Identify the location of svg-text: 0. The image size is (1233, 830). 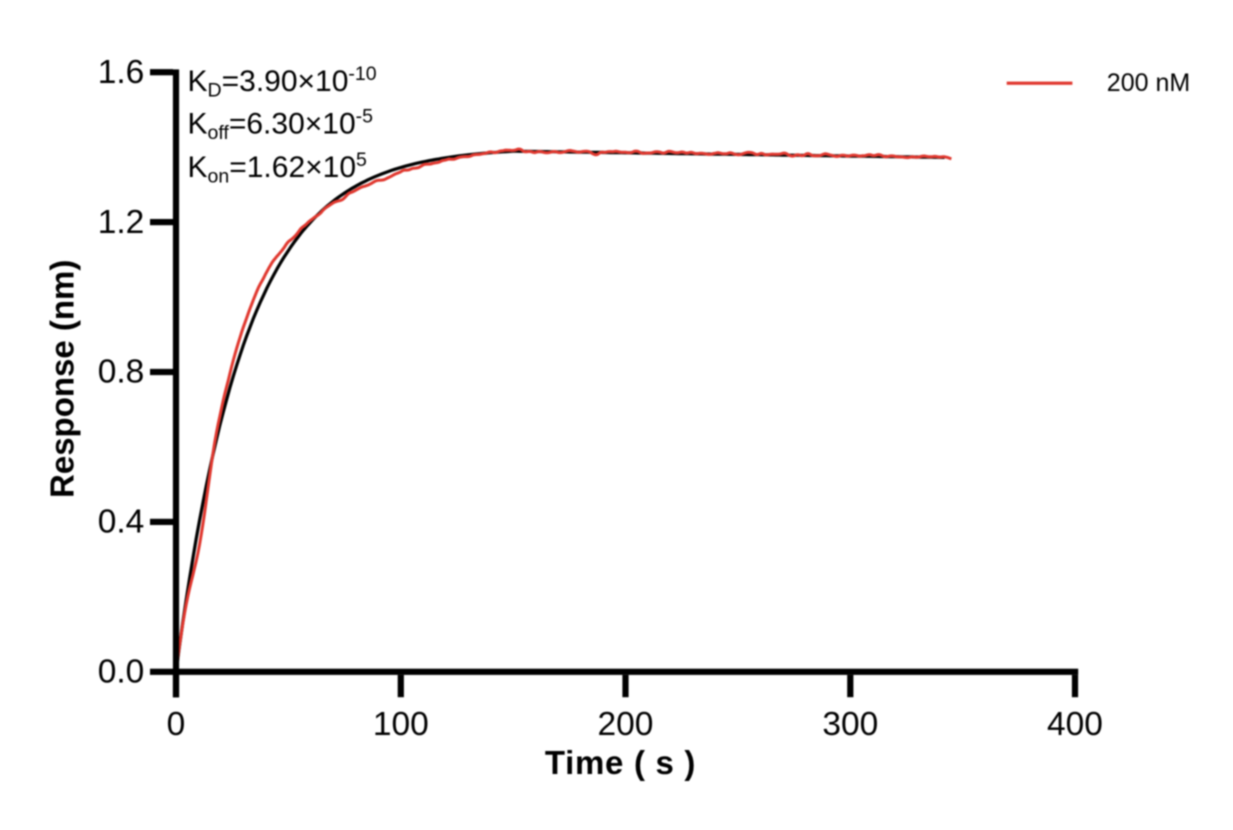
(176, 724).